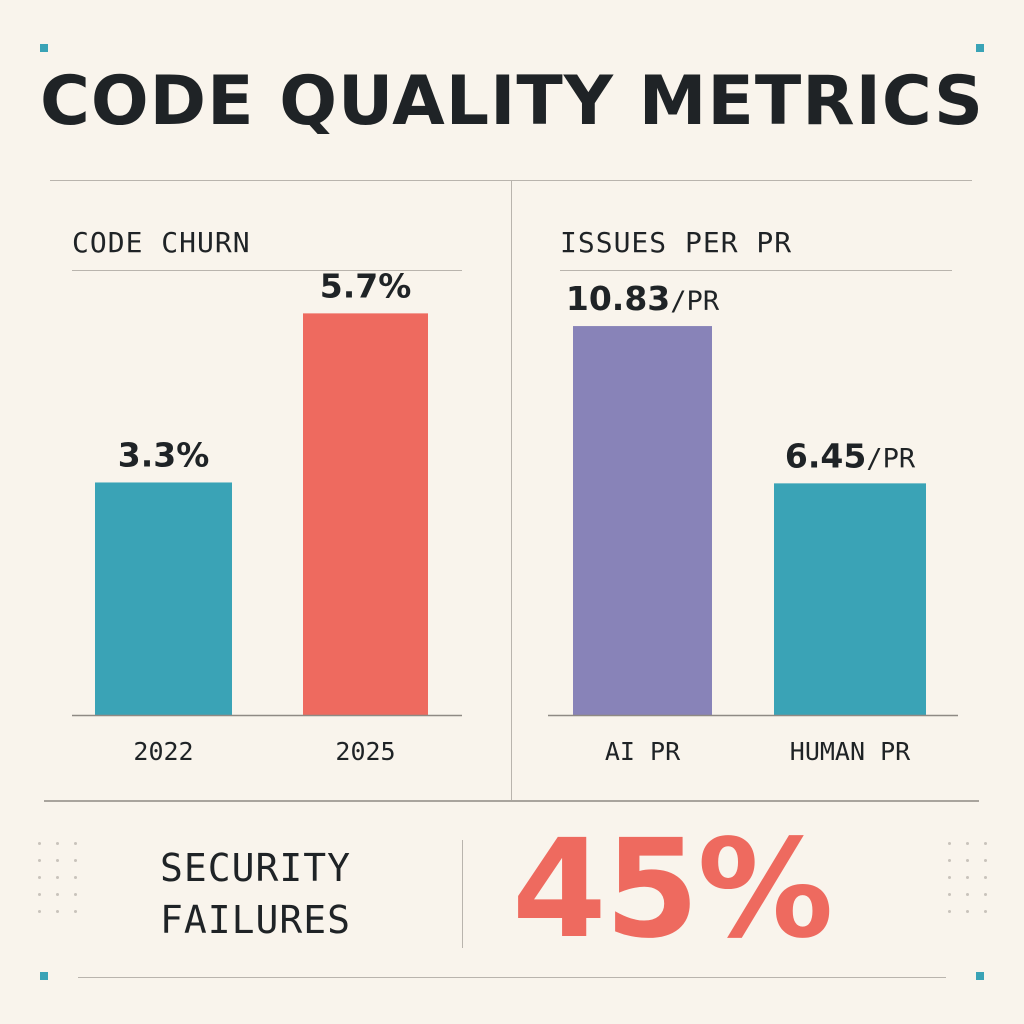  Describe the element at coordinates (756, 270) in the screenshot. I see `issues-per-pr-label-rule` at that location.